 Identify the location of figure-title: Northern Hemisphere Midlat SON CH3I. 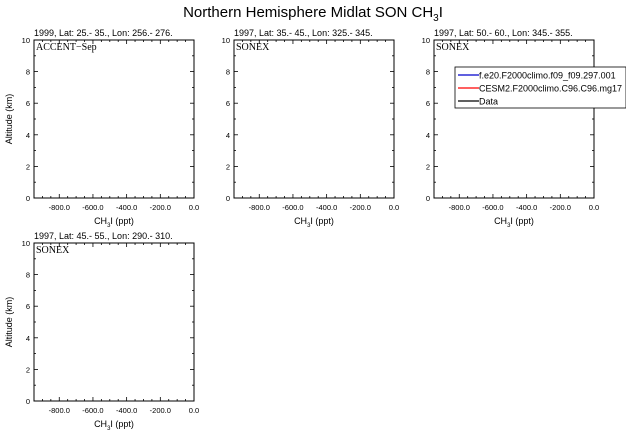
(313, 14).